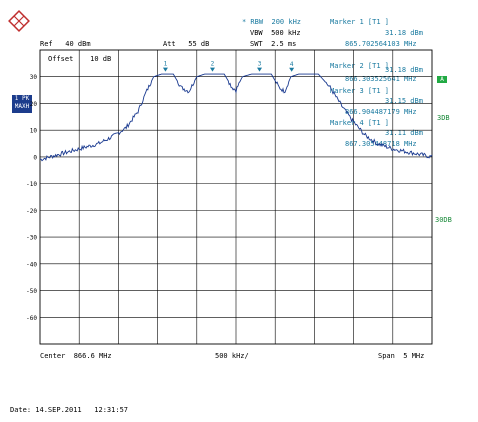 This screenshot has height=422, width=478. What do you see at coordinates (360, 66) in the screenshot?
I see `marker-2-title: Marker 2 [T1 ]` at bounding box center [360, 66].